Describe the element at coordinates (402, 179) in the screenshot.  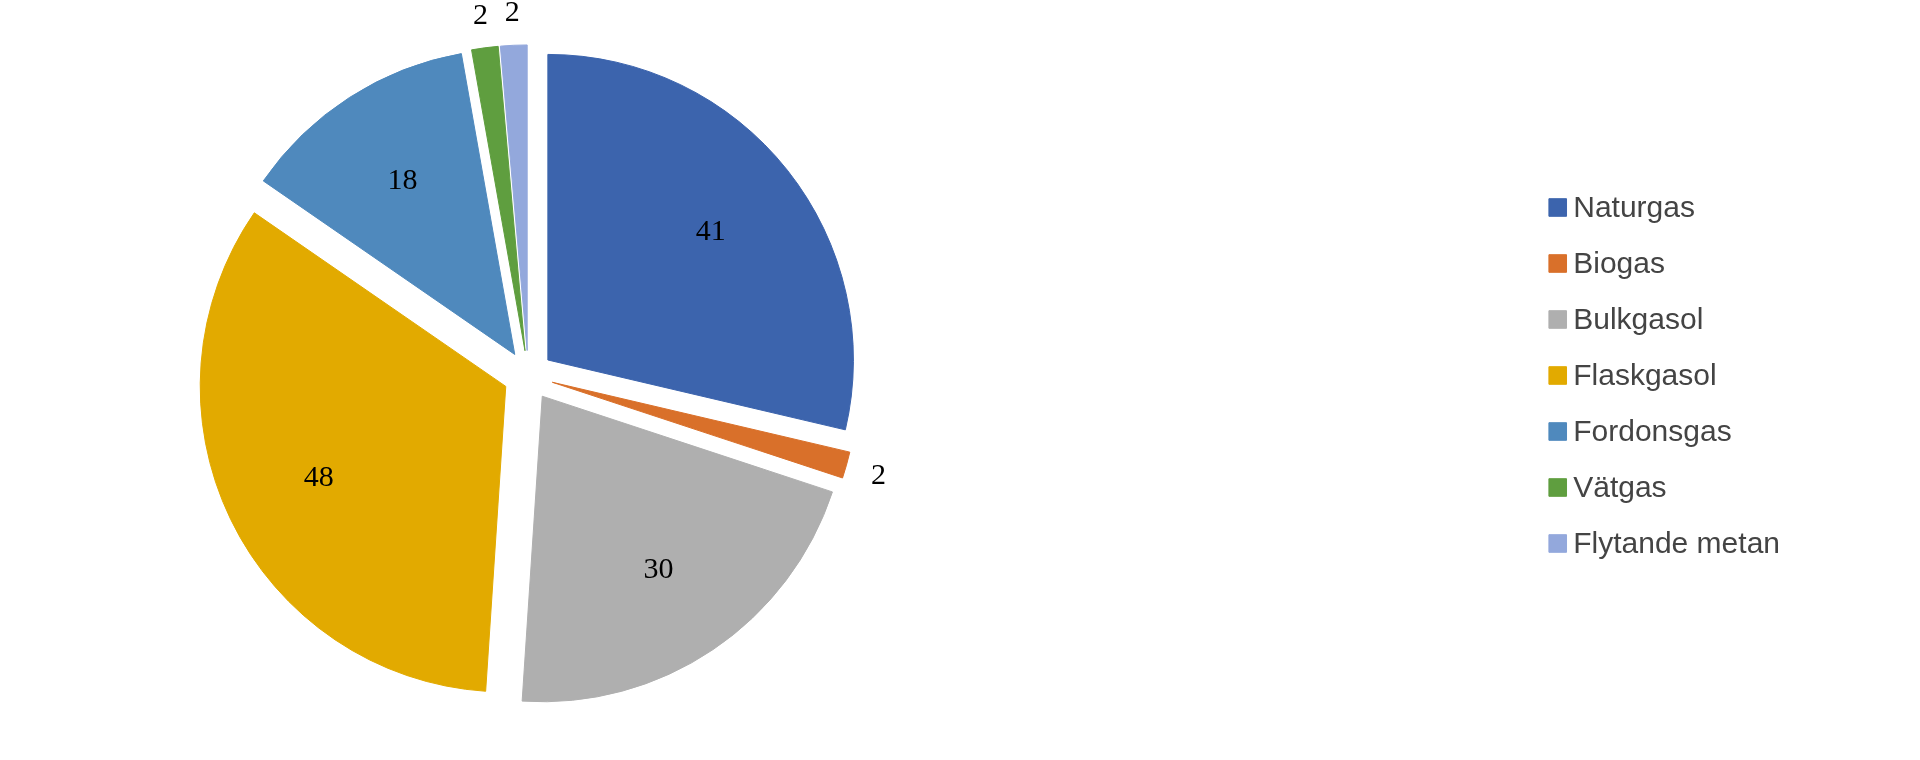
I see `data-label: 18` at that location.